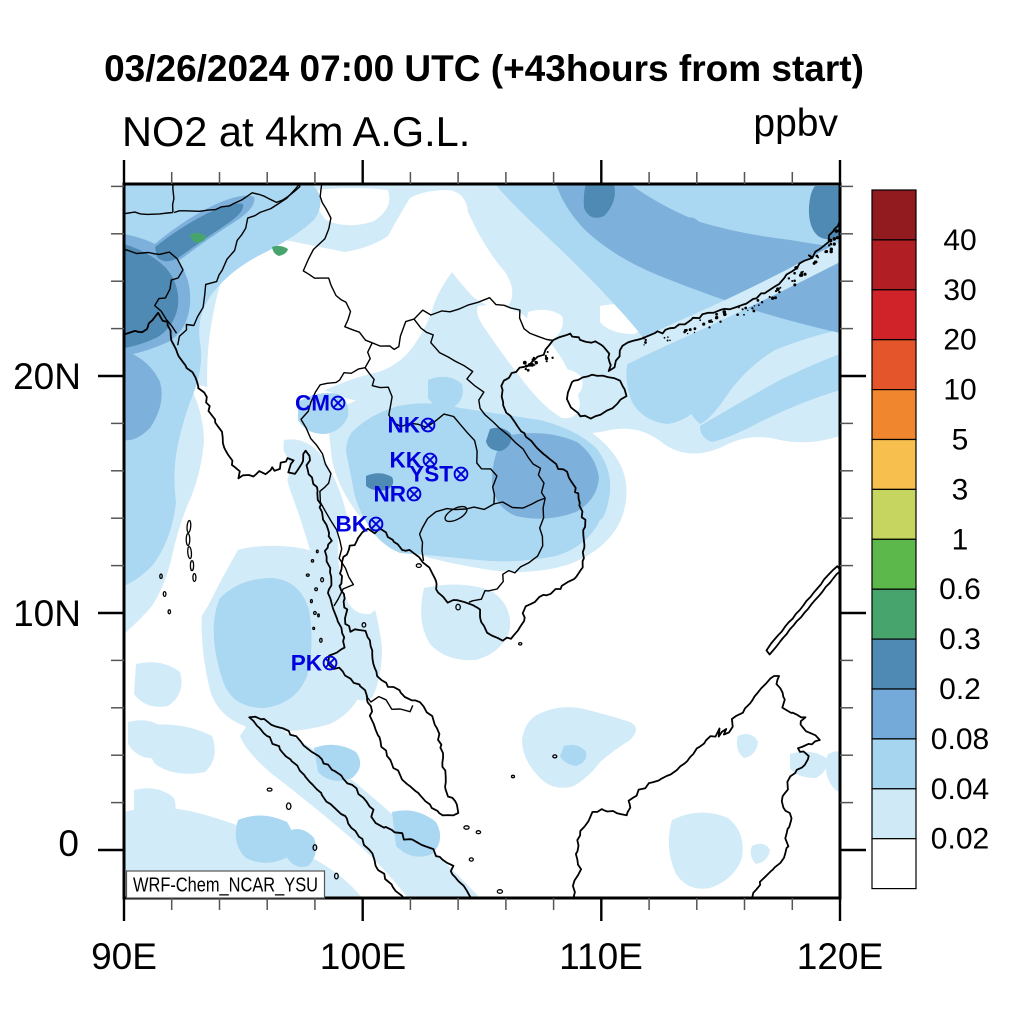 This screenshot has height=1024, width=1024. I want to click on svg-text: 40, so click(959, 240).